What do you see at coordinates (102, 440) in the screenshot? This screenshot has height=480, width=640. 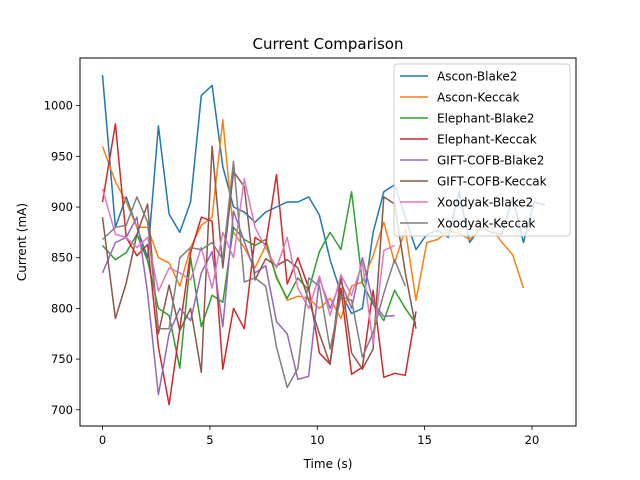 I see `x-tick-label: 0` at bounding box center [102, 440].